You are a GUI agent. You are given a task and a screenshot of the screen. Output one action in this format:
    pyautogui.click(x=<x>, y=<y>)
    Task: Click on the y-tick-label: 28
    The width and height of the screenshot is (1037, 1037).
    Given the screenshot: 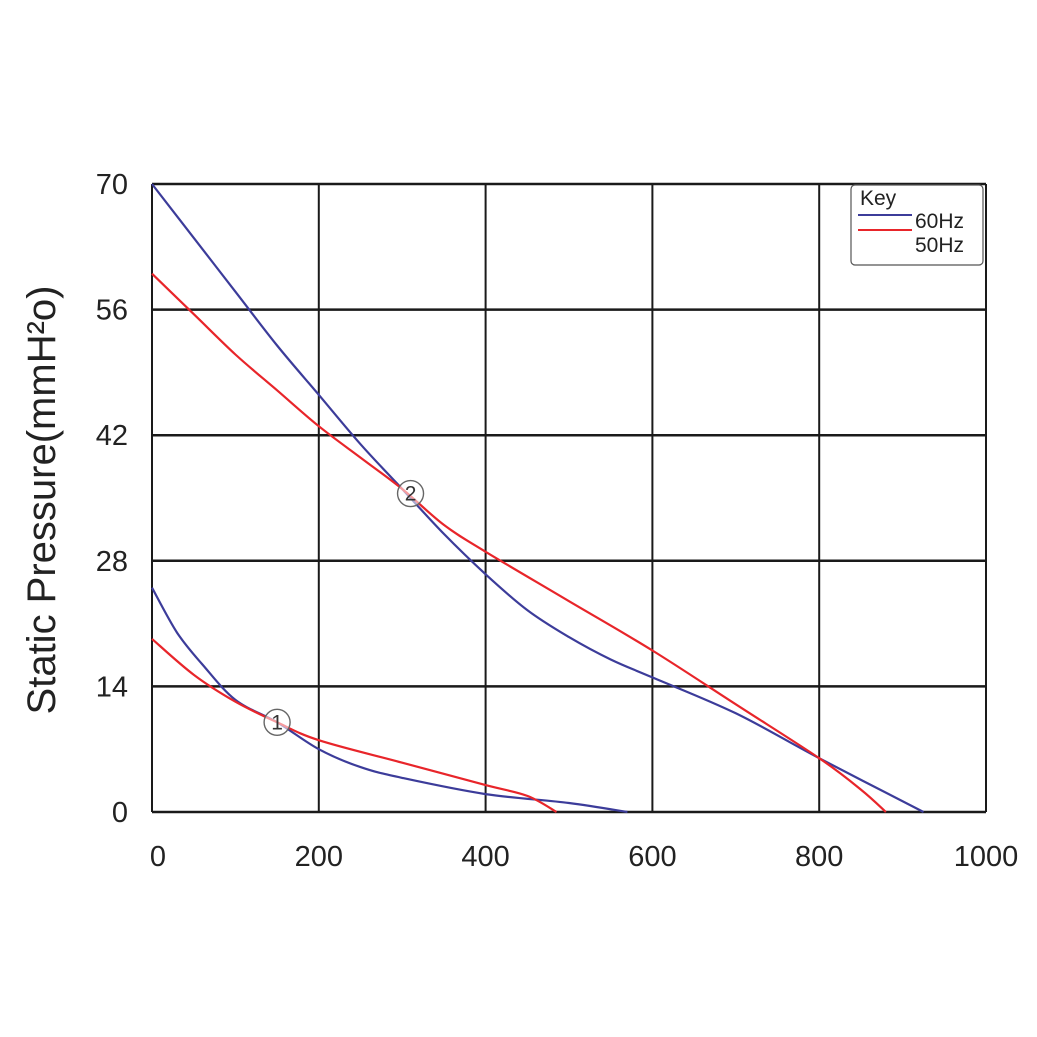 What is the action you would take?
    pyautogui.click(x=112, y=562)
    